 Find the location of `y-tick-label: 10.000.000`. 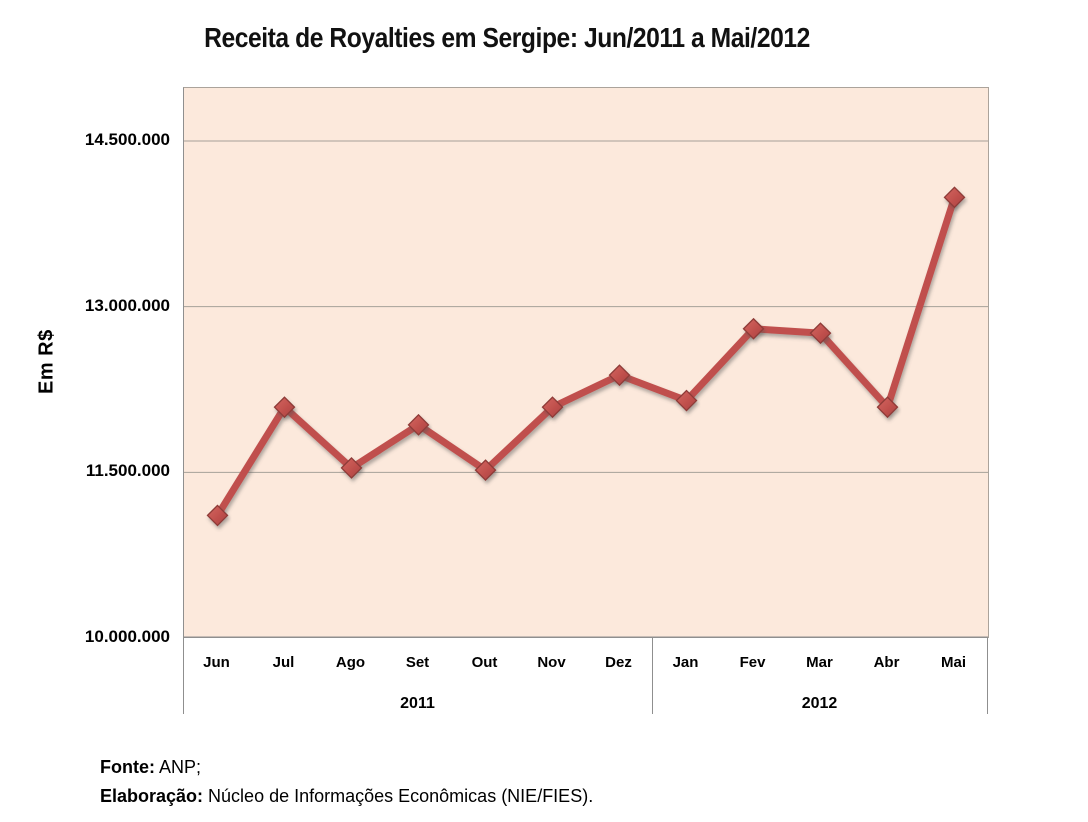

y-tick-label: 10.000.000 is located at coordinates (127, 636).